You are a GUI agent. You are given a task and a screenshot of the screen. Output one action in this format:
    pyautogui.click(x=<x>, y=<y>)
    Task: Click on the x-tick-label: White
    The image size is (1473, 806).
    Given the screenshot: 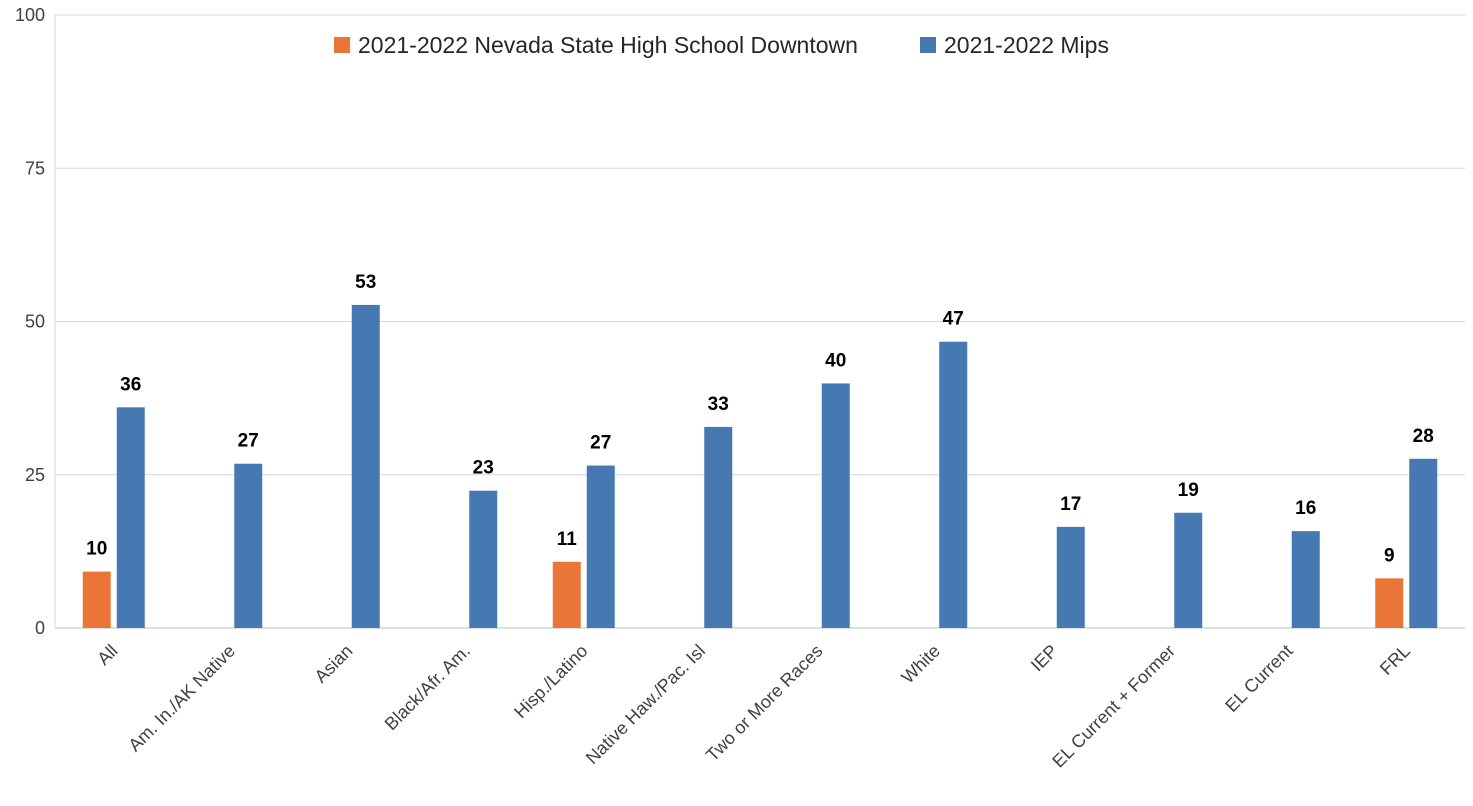 What is the action you would take?
    pyautogui.click(x=920, y=664)
    